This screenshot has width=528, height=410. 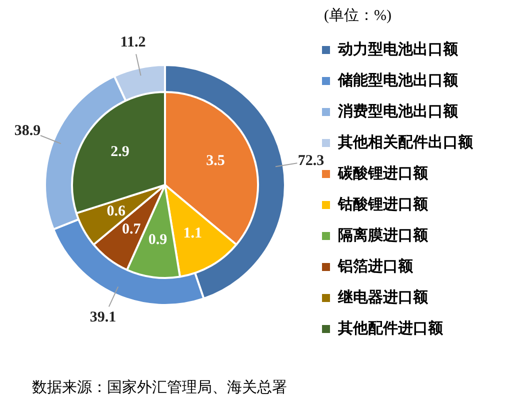 I want to click on legend-label: 其他相关配件出口额, so click(x=405, y=142).